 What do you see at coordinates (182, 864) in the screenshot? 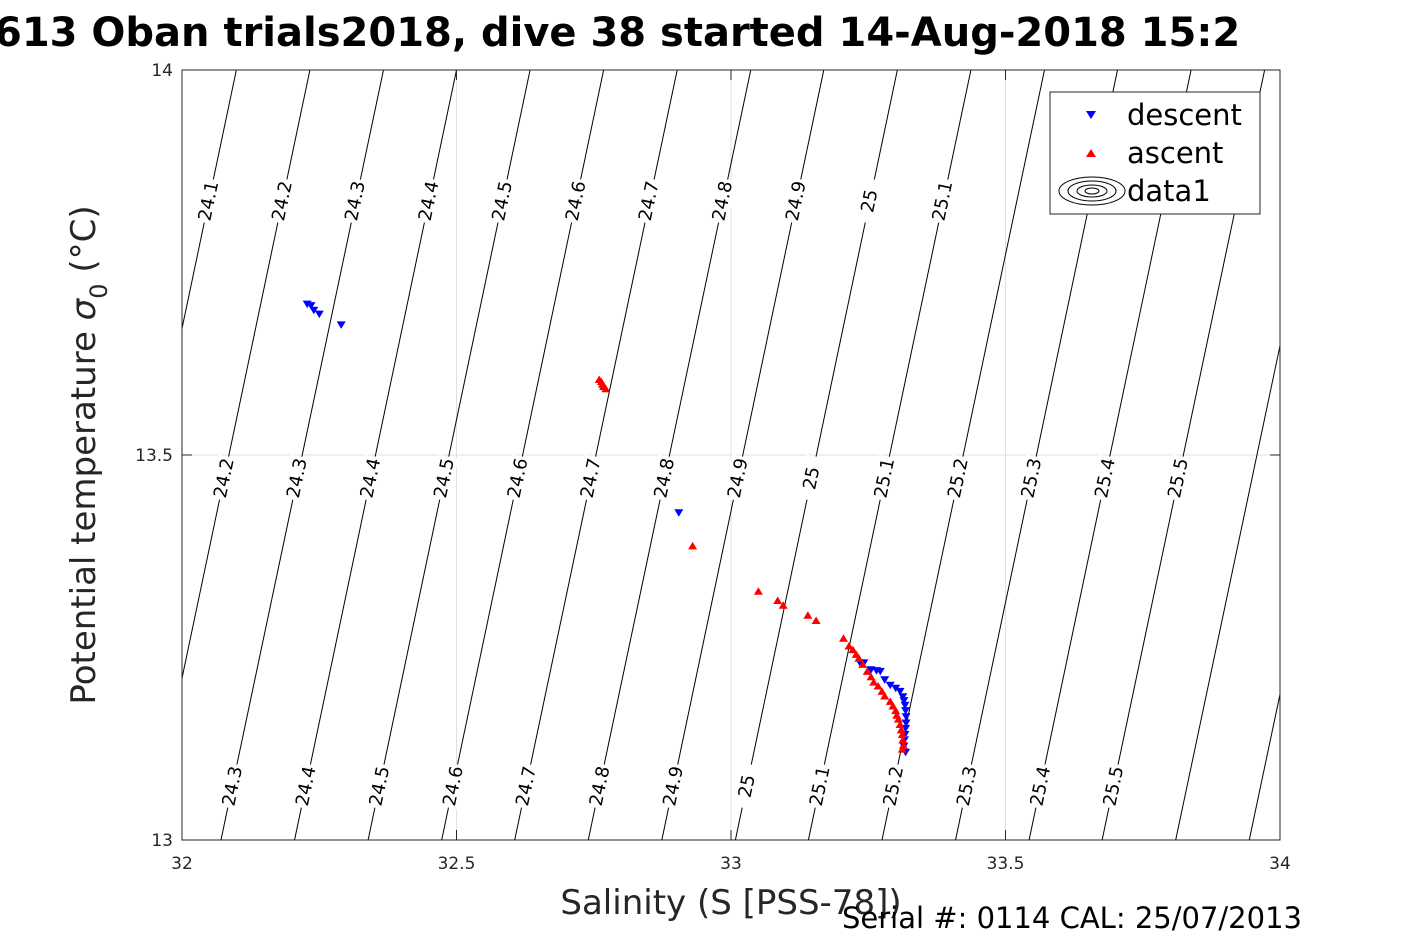
I see `x-tick-label-0: 32` at bounding box center [182, 864].